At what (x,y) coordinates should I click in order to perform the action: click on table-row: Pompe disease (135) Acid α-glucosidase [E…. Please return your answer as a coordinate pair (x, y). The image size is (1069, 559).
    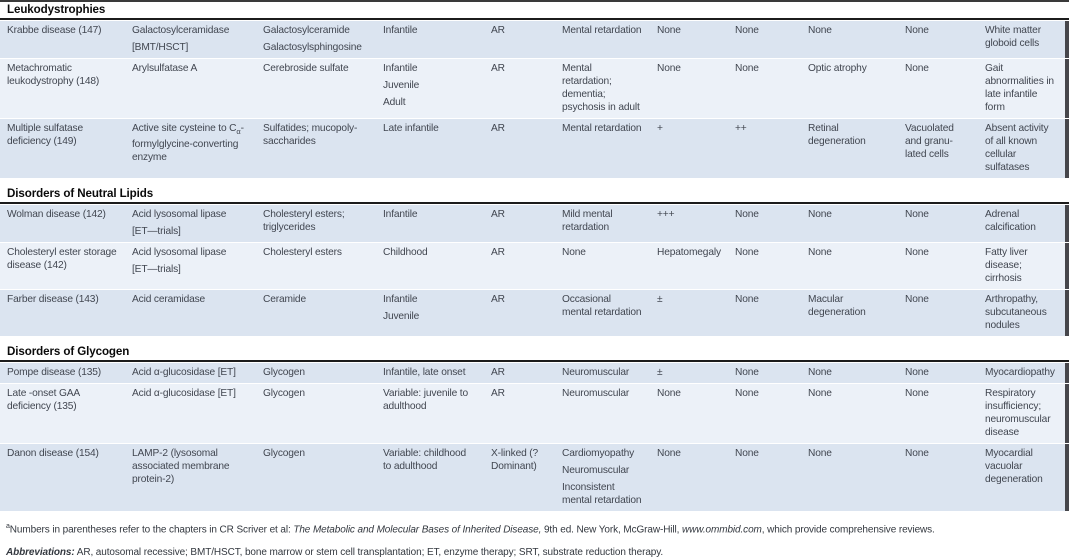
    Looking at the image, I should click on (534, 373).